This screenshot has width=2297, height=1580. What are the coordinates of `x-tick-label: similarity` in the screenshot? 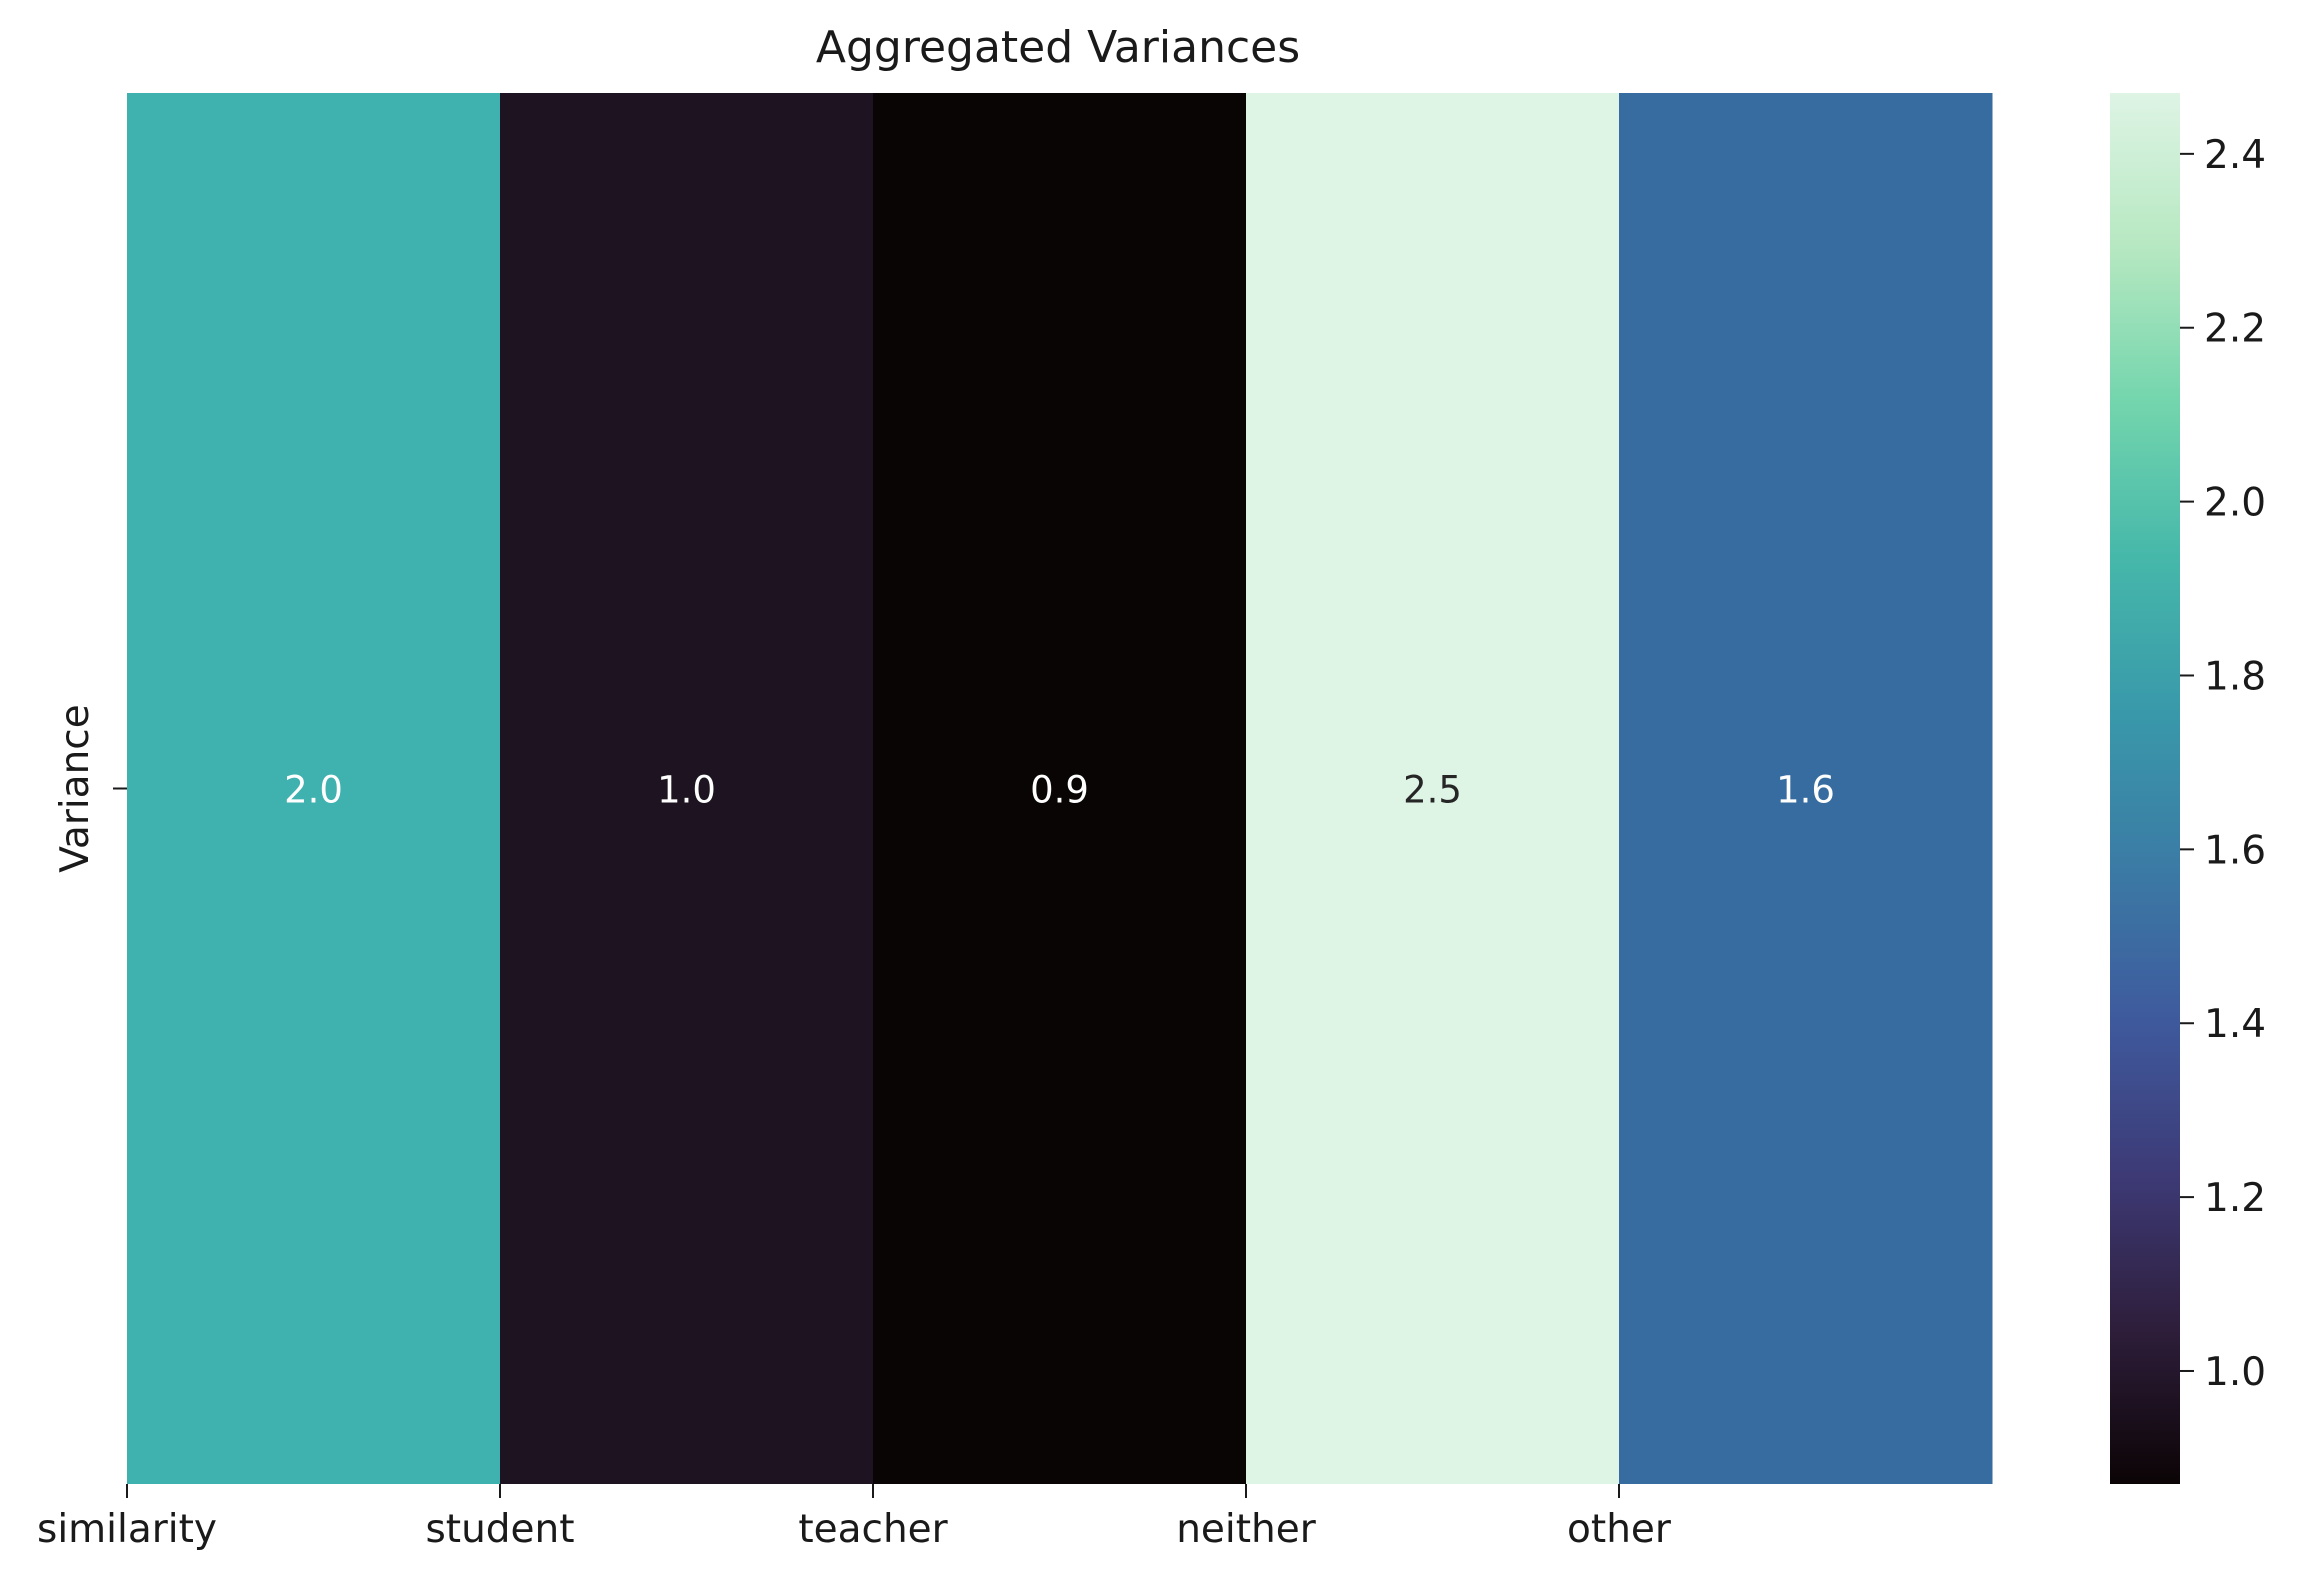 It's located at (127, 1529).